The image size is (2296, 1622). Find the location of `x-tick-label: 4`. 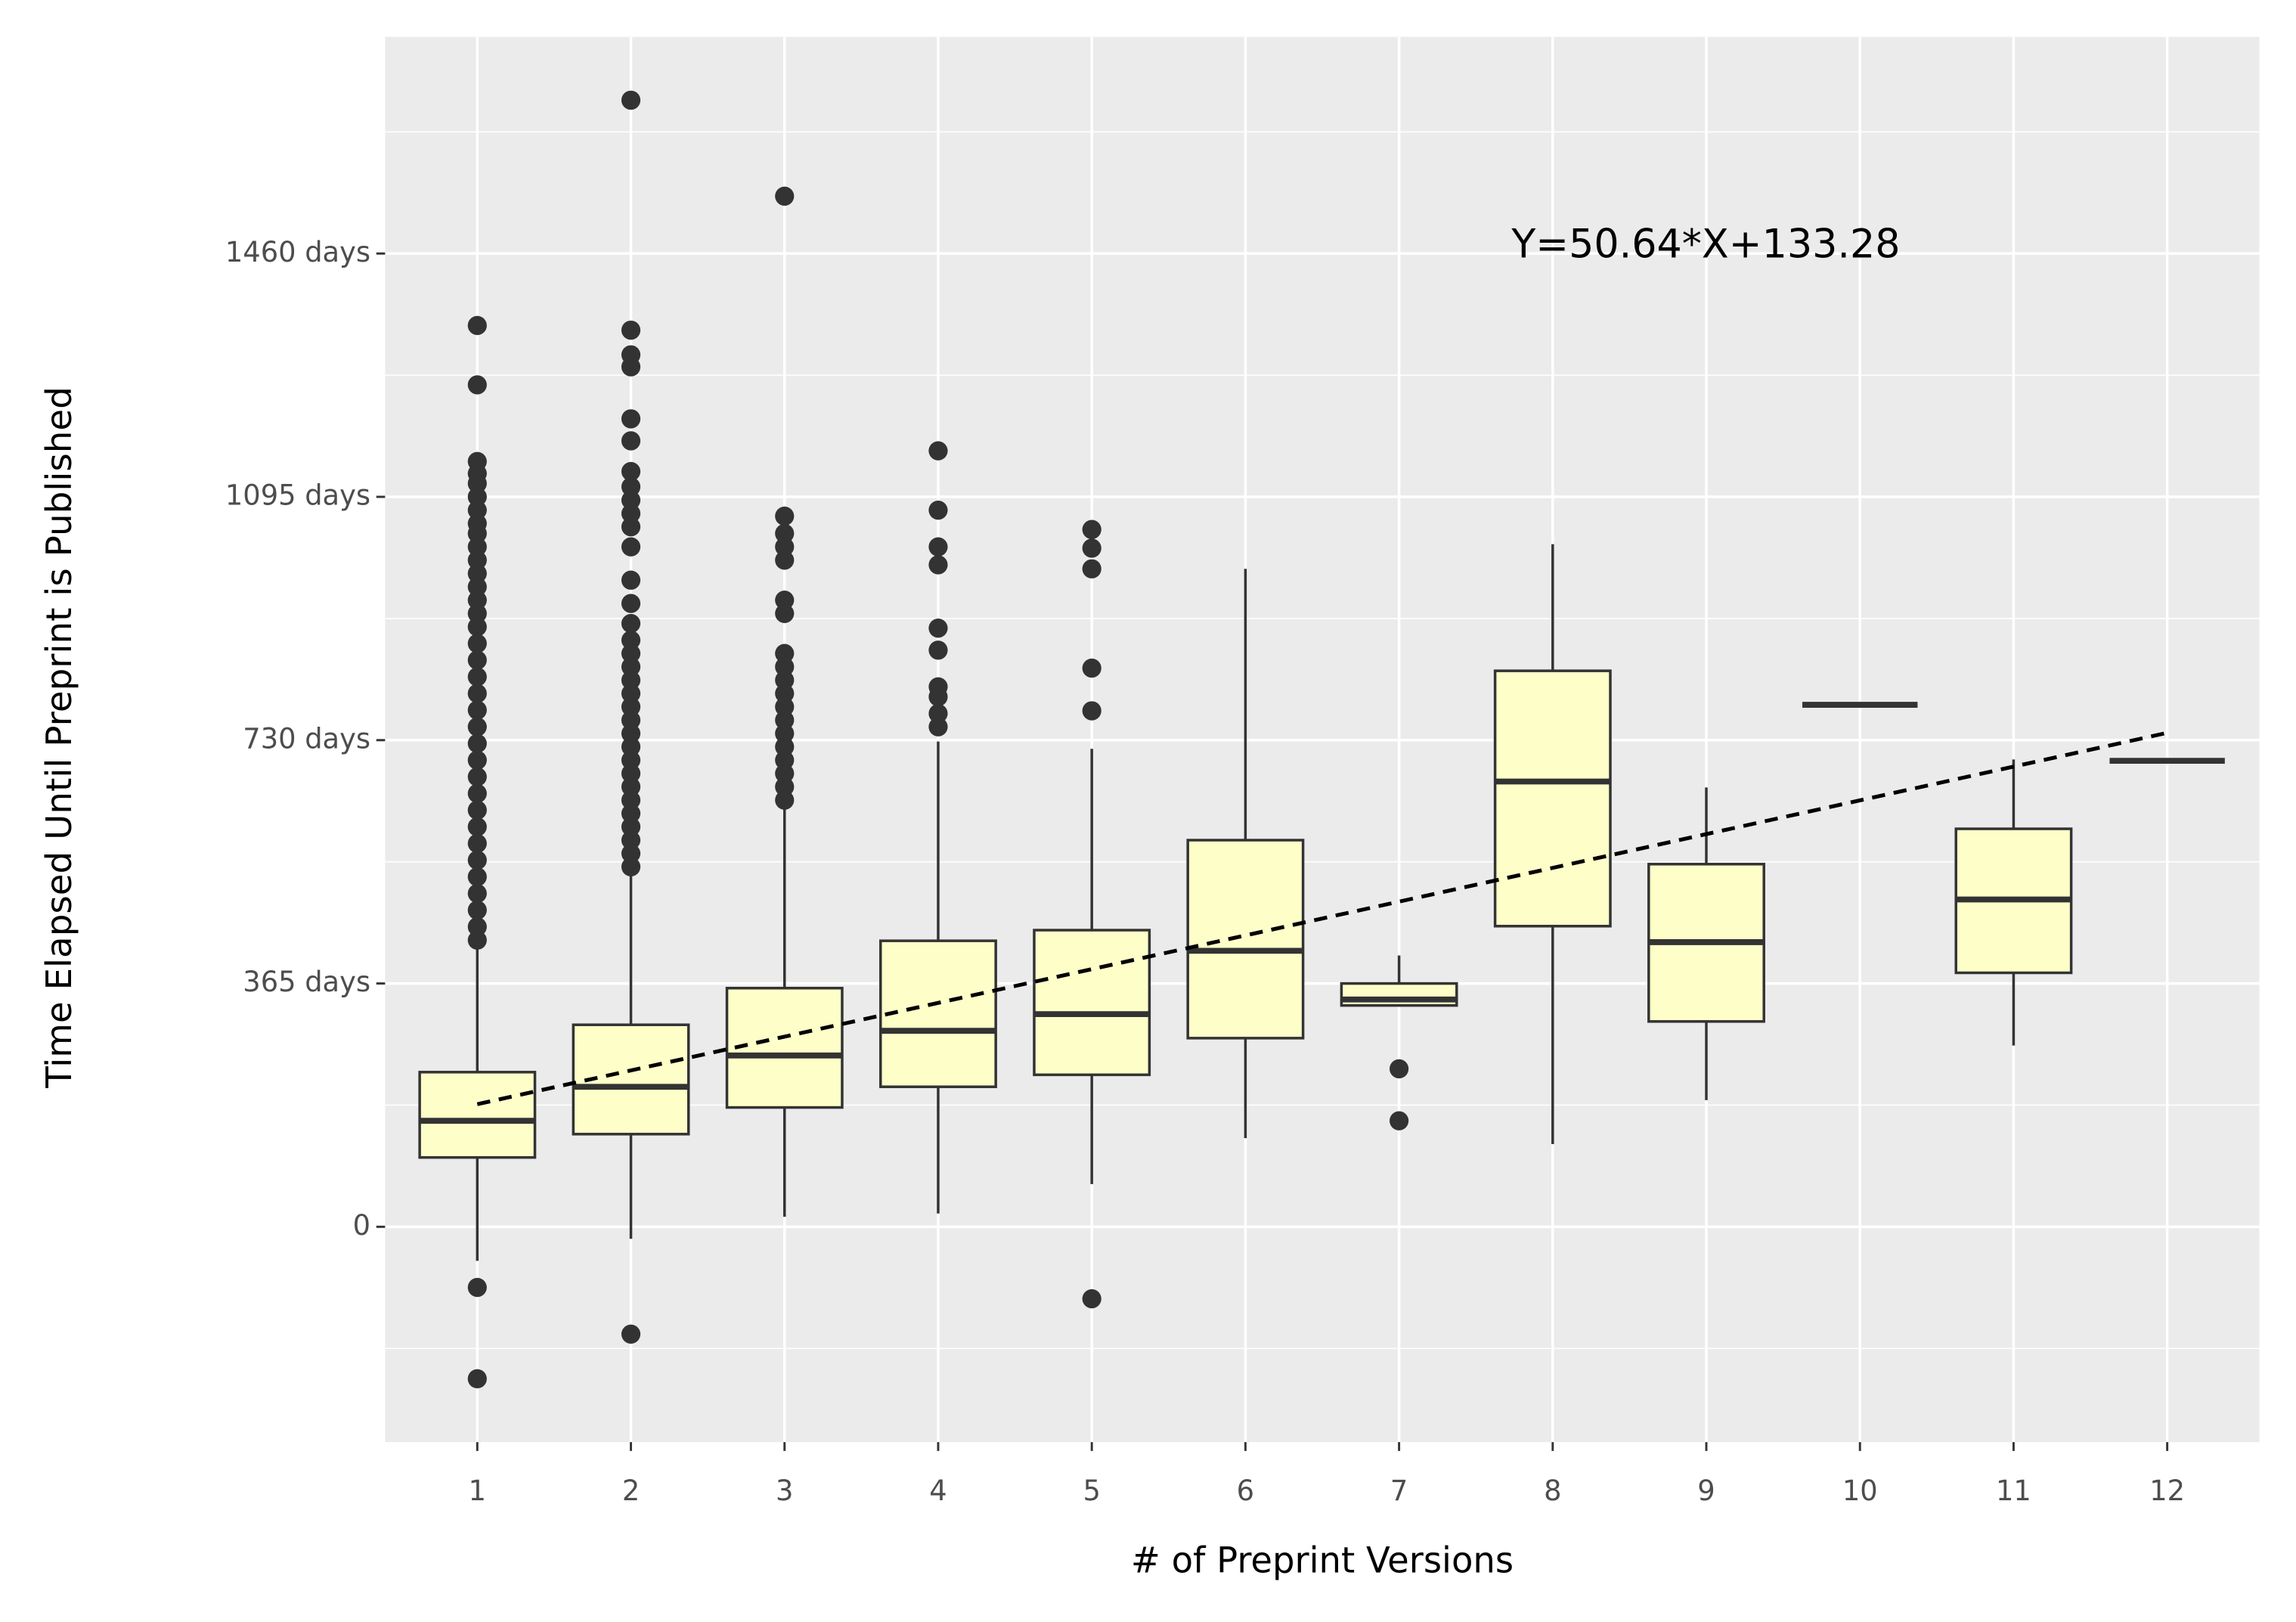

x-tick-label: 4 is located at coordinates (938, 1491).